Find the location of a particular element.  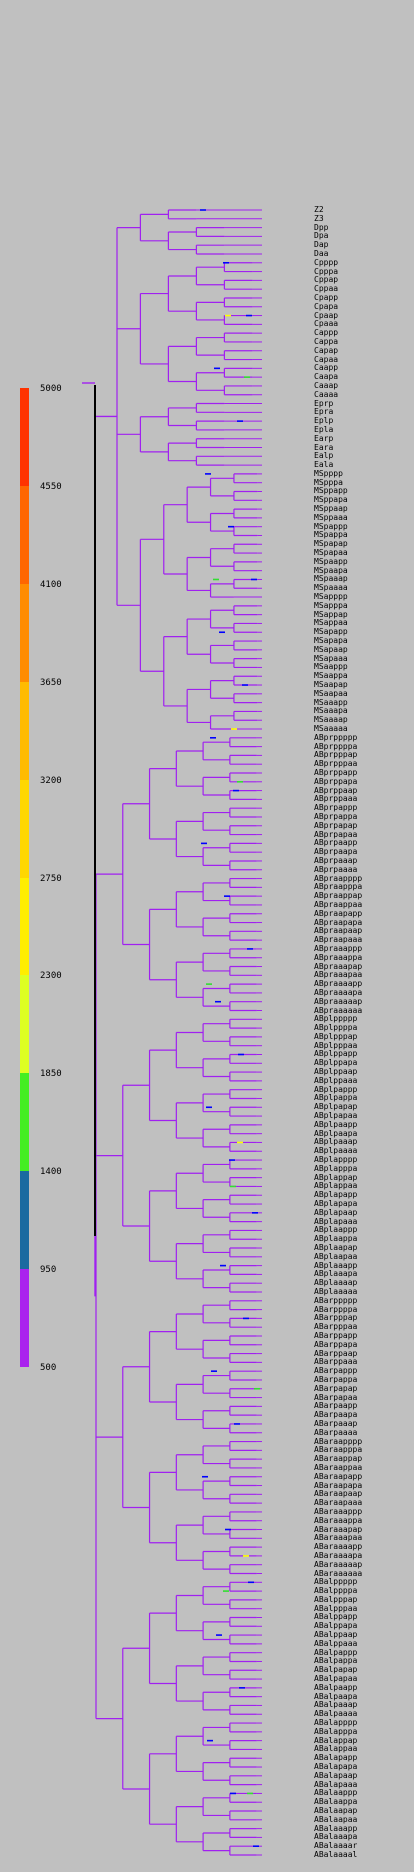

leaf-label: ABplpapaa is located at coordinates (336, 1116).